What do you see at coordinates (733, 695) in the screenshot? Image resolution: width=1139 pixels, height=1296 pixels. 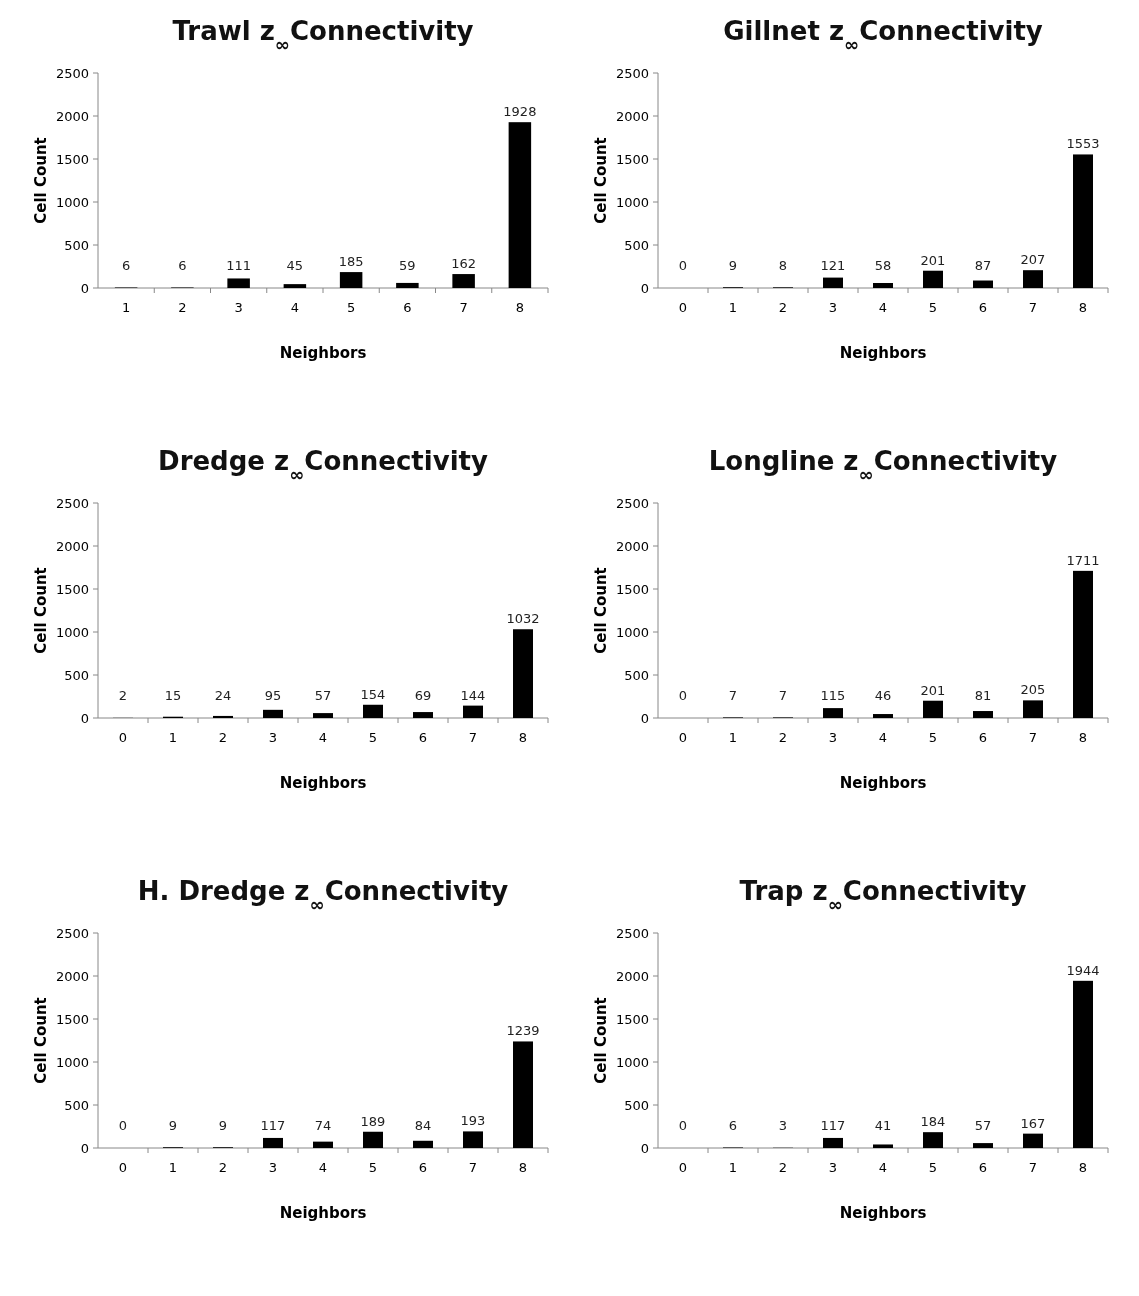 I see `data-label: 7` at bounding box center [733, 695].